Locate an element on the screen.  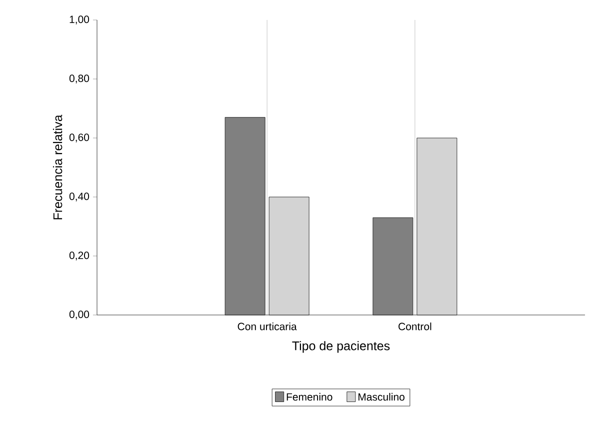
y-tick-label: 0,40 is located at coordinates (79, 197).